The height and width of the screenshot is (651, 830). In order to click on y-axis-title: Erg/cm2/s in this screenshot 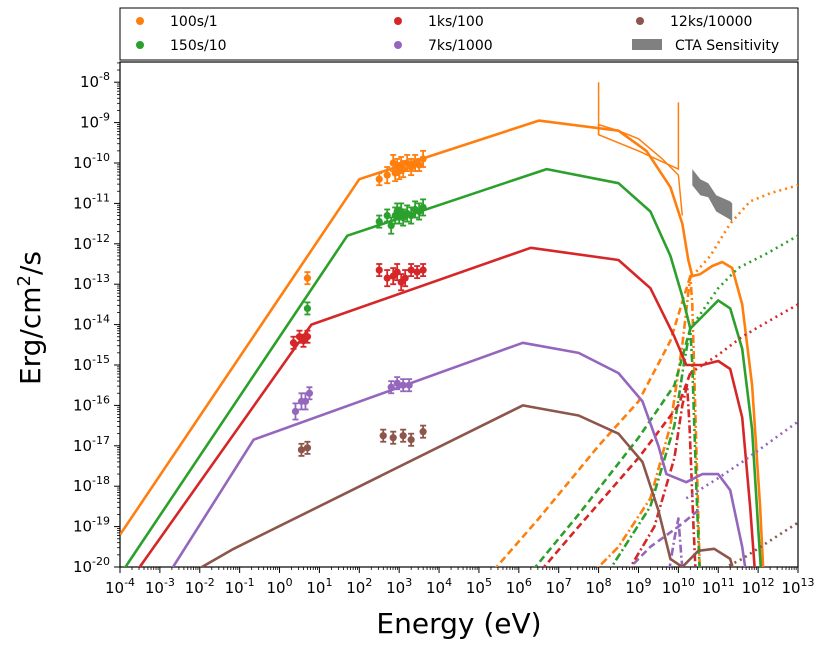, I will do `click(30, 318)`.